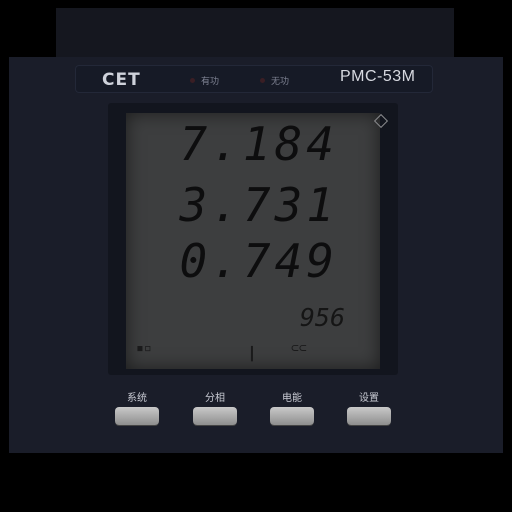 The image size is (512, 512). I want to click on indicator-reactive-power: 无功, so click(274, 80).